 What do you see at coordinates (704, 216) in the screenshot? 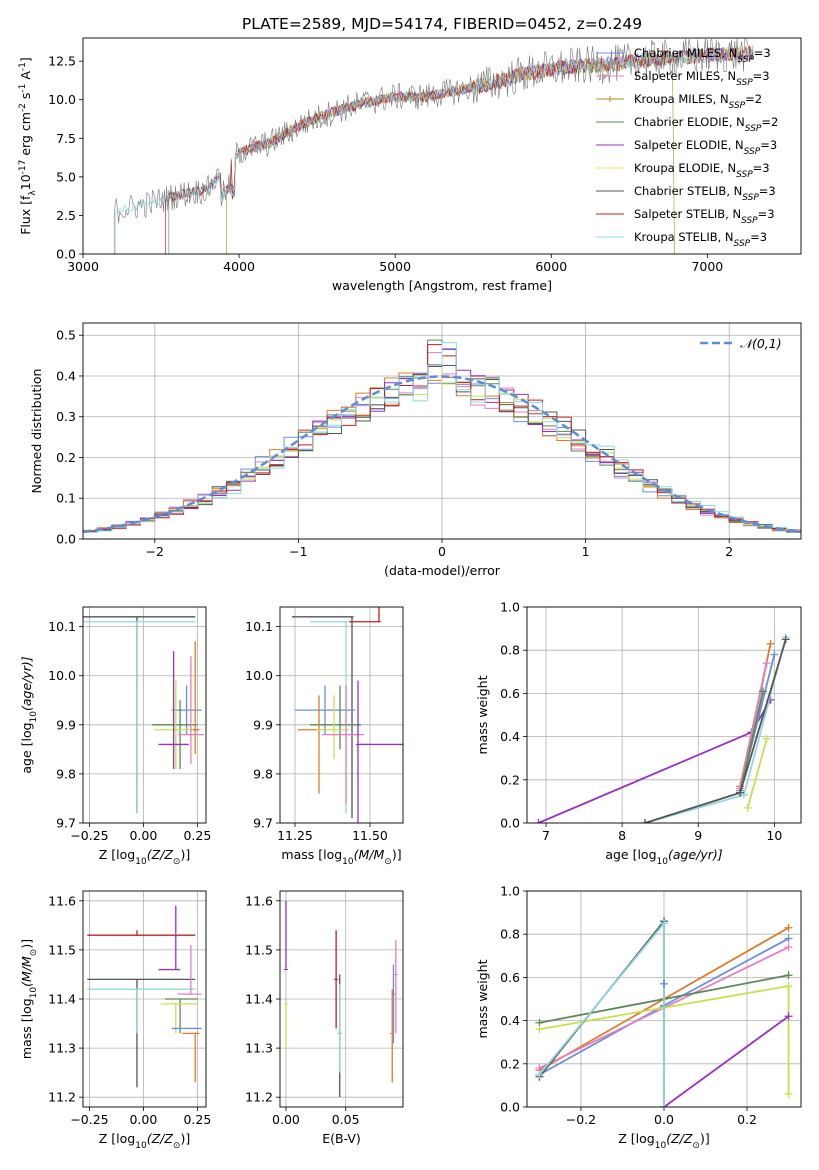
I see `legend-entry: Salpeter STELIB, NSSP=3` at bounding box center [704, 216].